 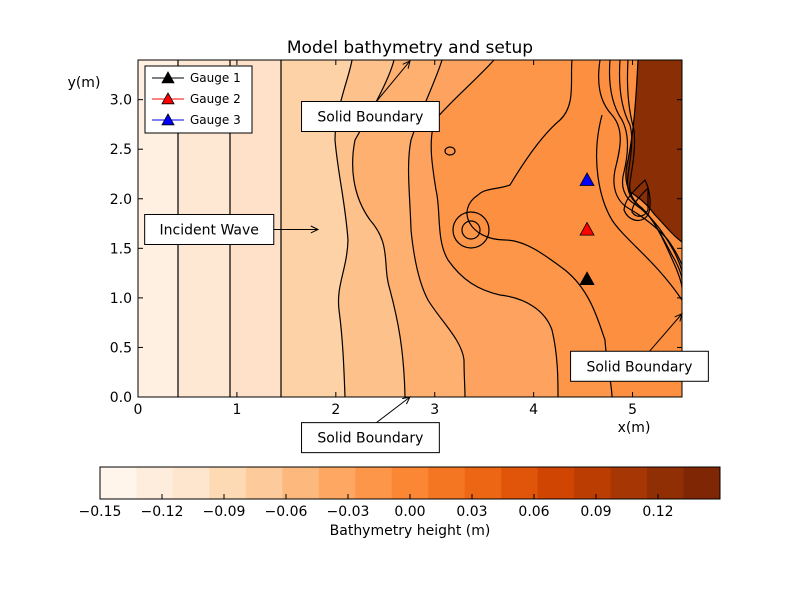 What do you see at coordinates (348, 512) in the screenshot?
I see `colorbar-tick-label: −0.03` at bounding box center [348, 512].